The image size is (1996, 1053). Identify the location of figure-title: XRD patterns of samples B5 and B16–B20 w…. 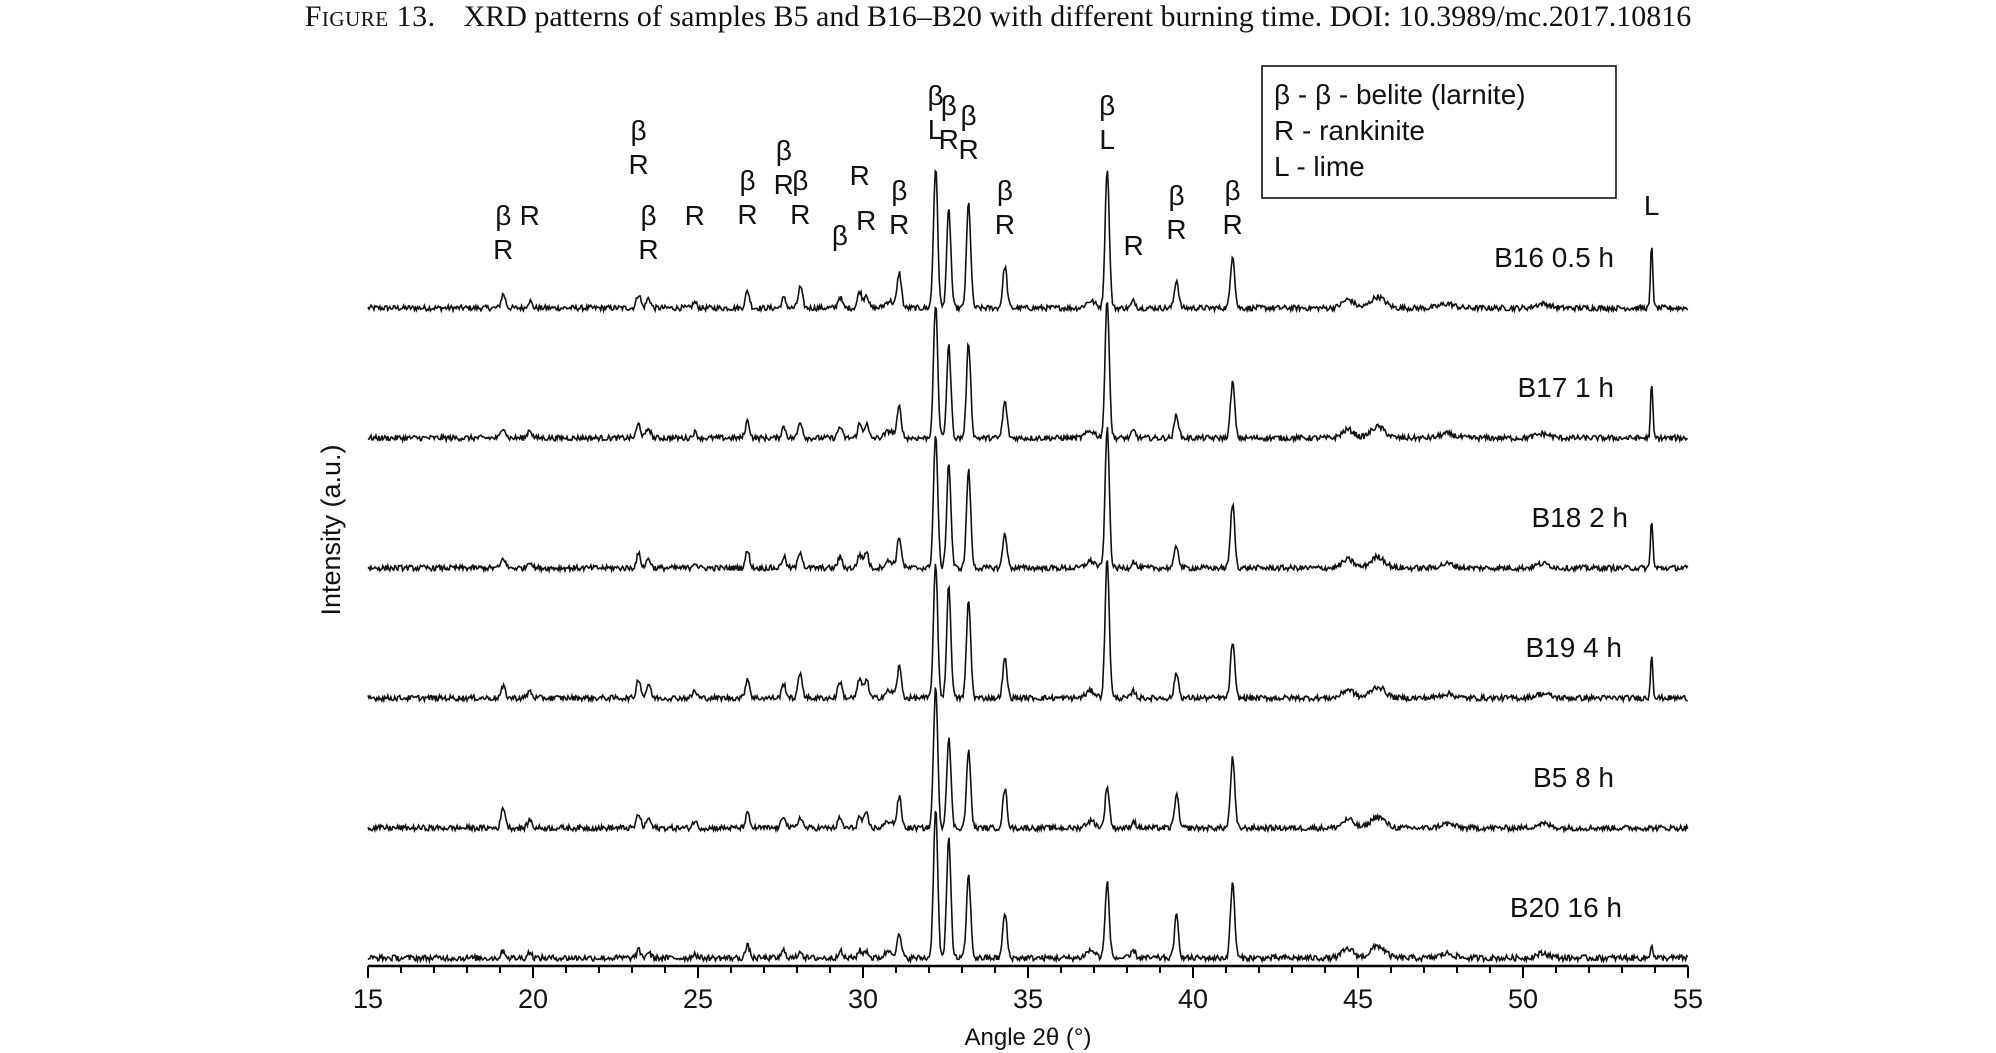
(1077, 16).